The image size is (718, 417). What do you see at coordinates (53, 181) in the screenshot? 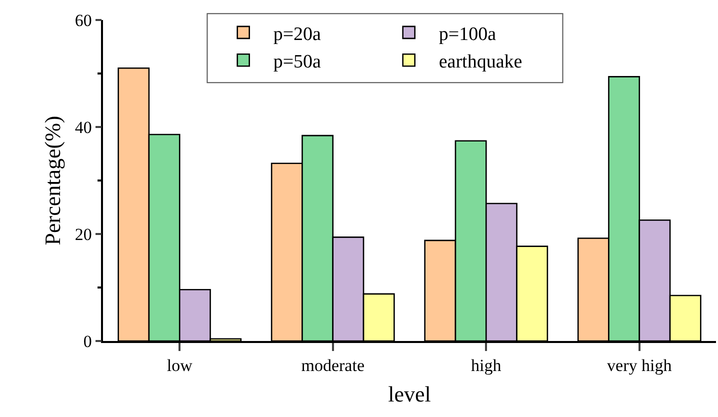
I see `y-axis-title: Percentage(%)` at bounding box center [53, 181].